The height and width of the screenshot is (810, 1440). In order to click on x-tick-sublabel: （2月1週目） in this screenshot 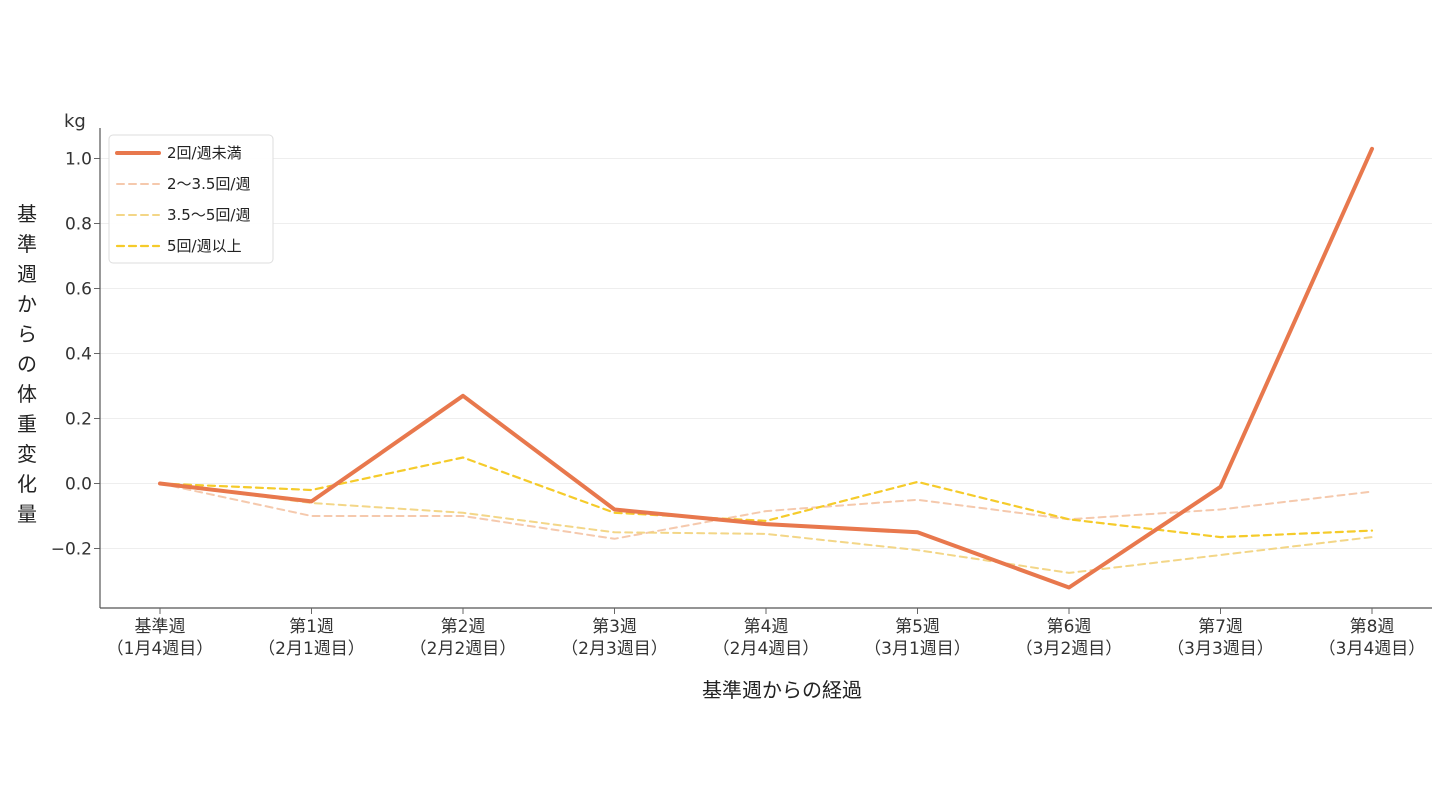, I will do `click(311, 649)`.